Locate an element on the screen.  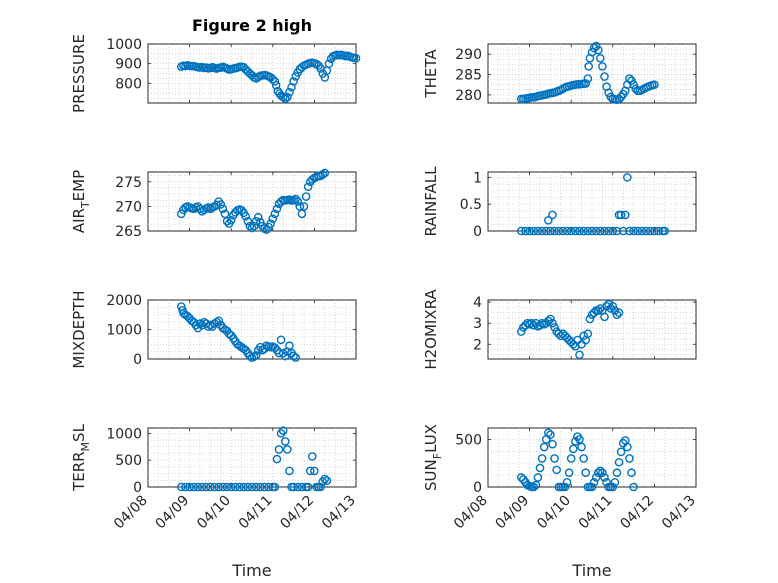
x-tick-label: 04/10 is located at coordinates (554, 513).